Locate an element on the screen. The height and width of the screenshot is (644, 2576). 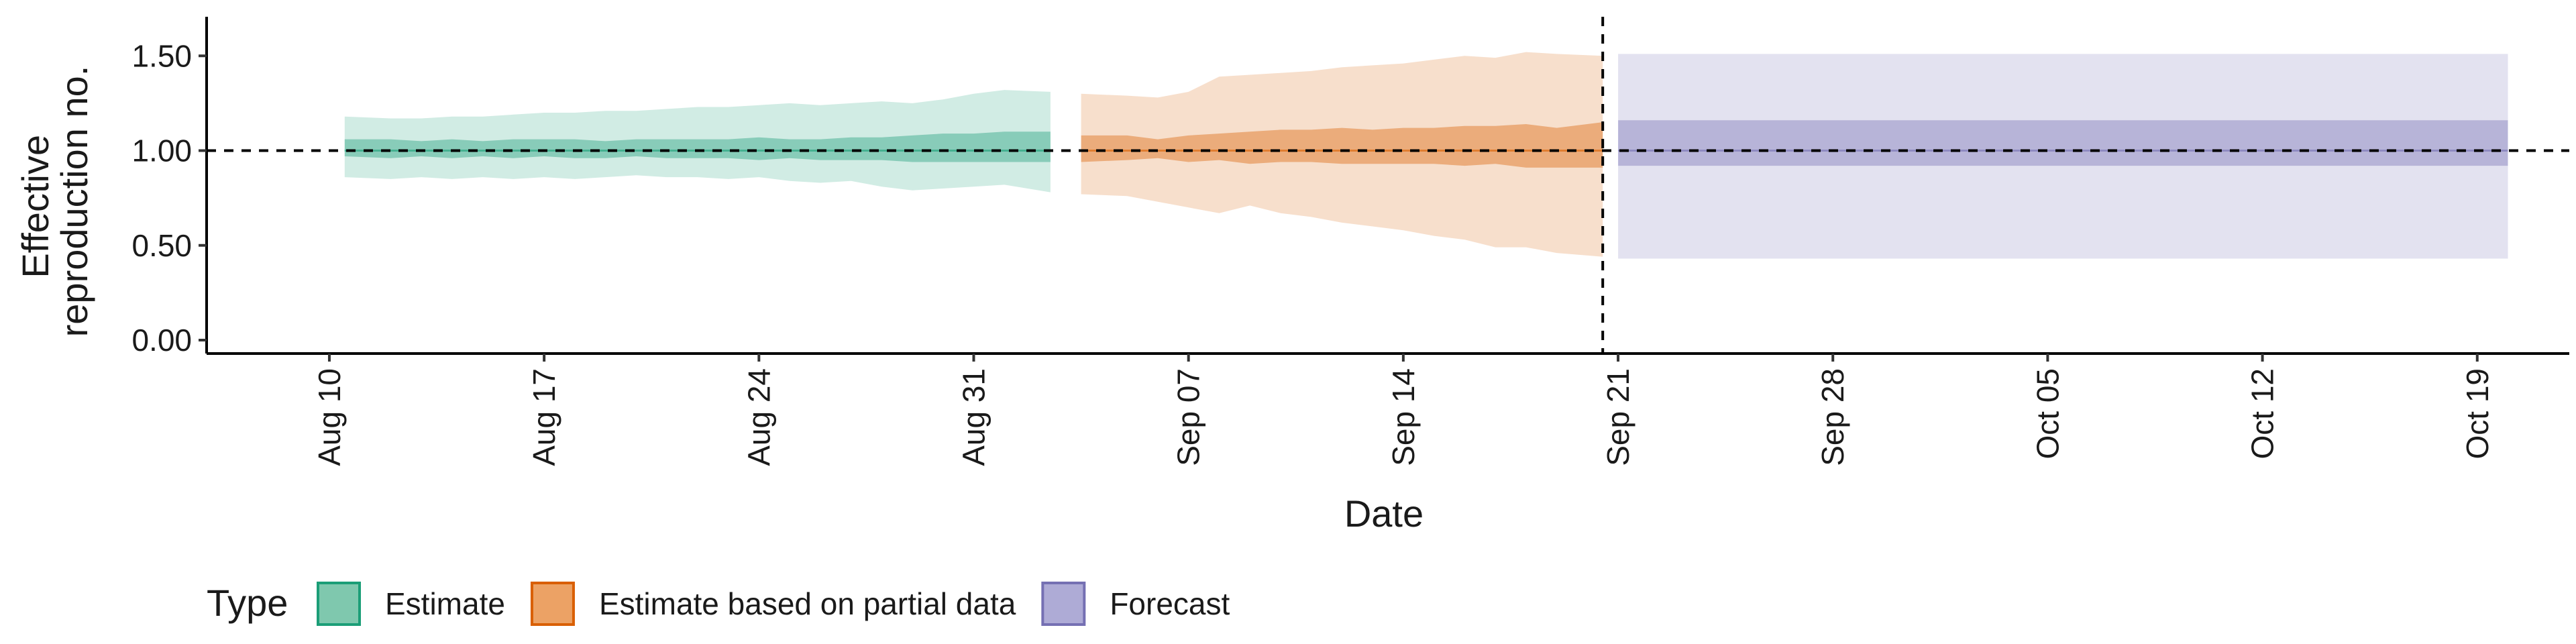
x-tick-label: Sep 21 is located at coordinates (1618, 417).